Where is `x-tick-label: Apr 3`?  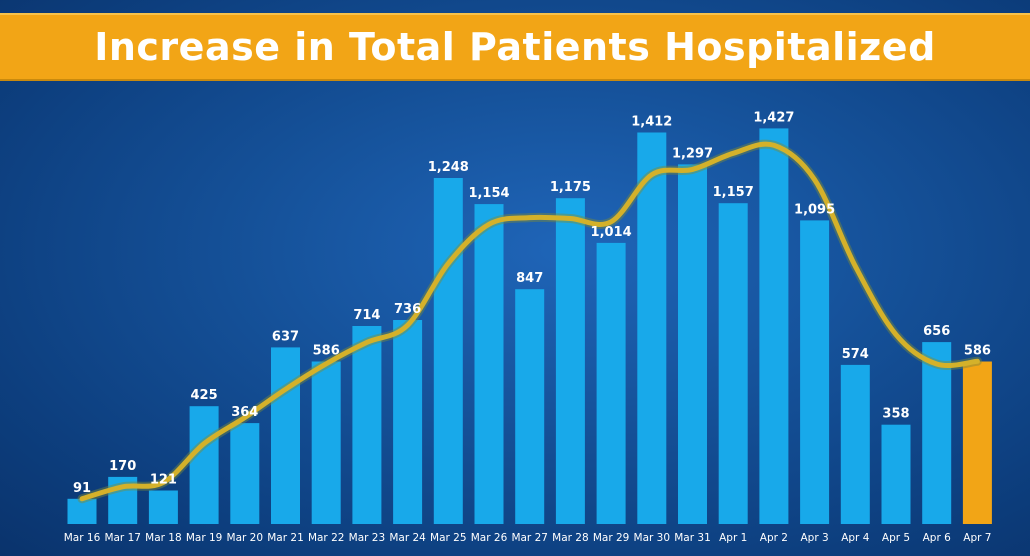
x-tick-label: Apr 3 is located at coordinates (815, 538).